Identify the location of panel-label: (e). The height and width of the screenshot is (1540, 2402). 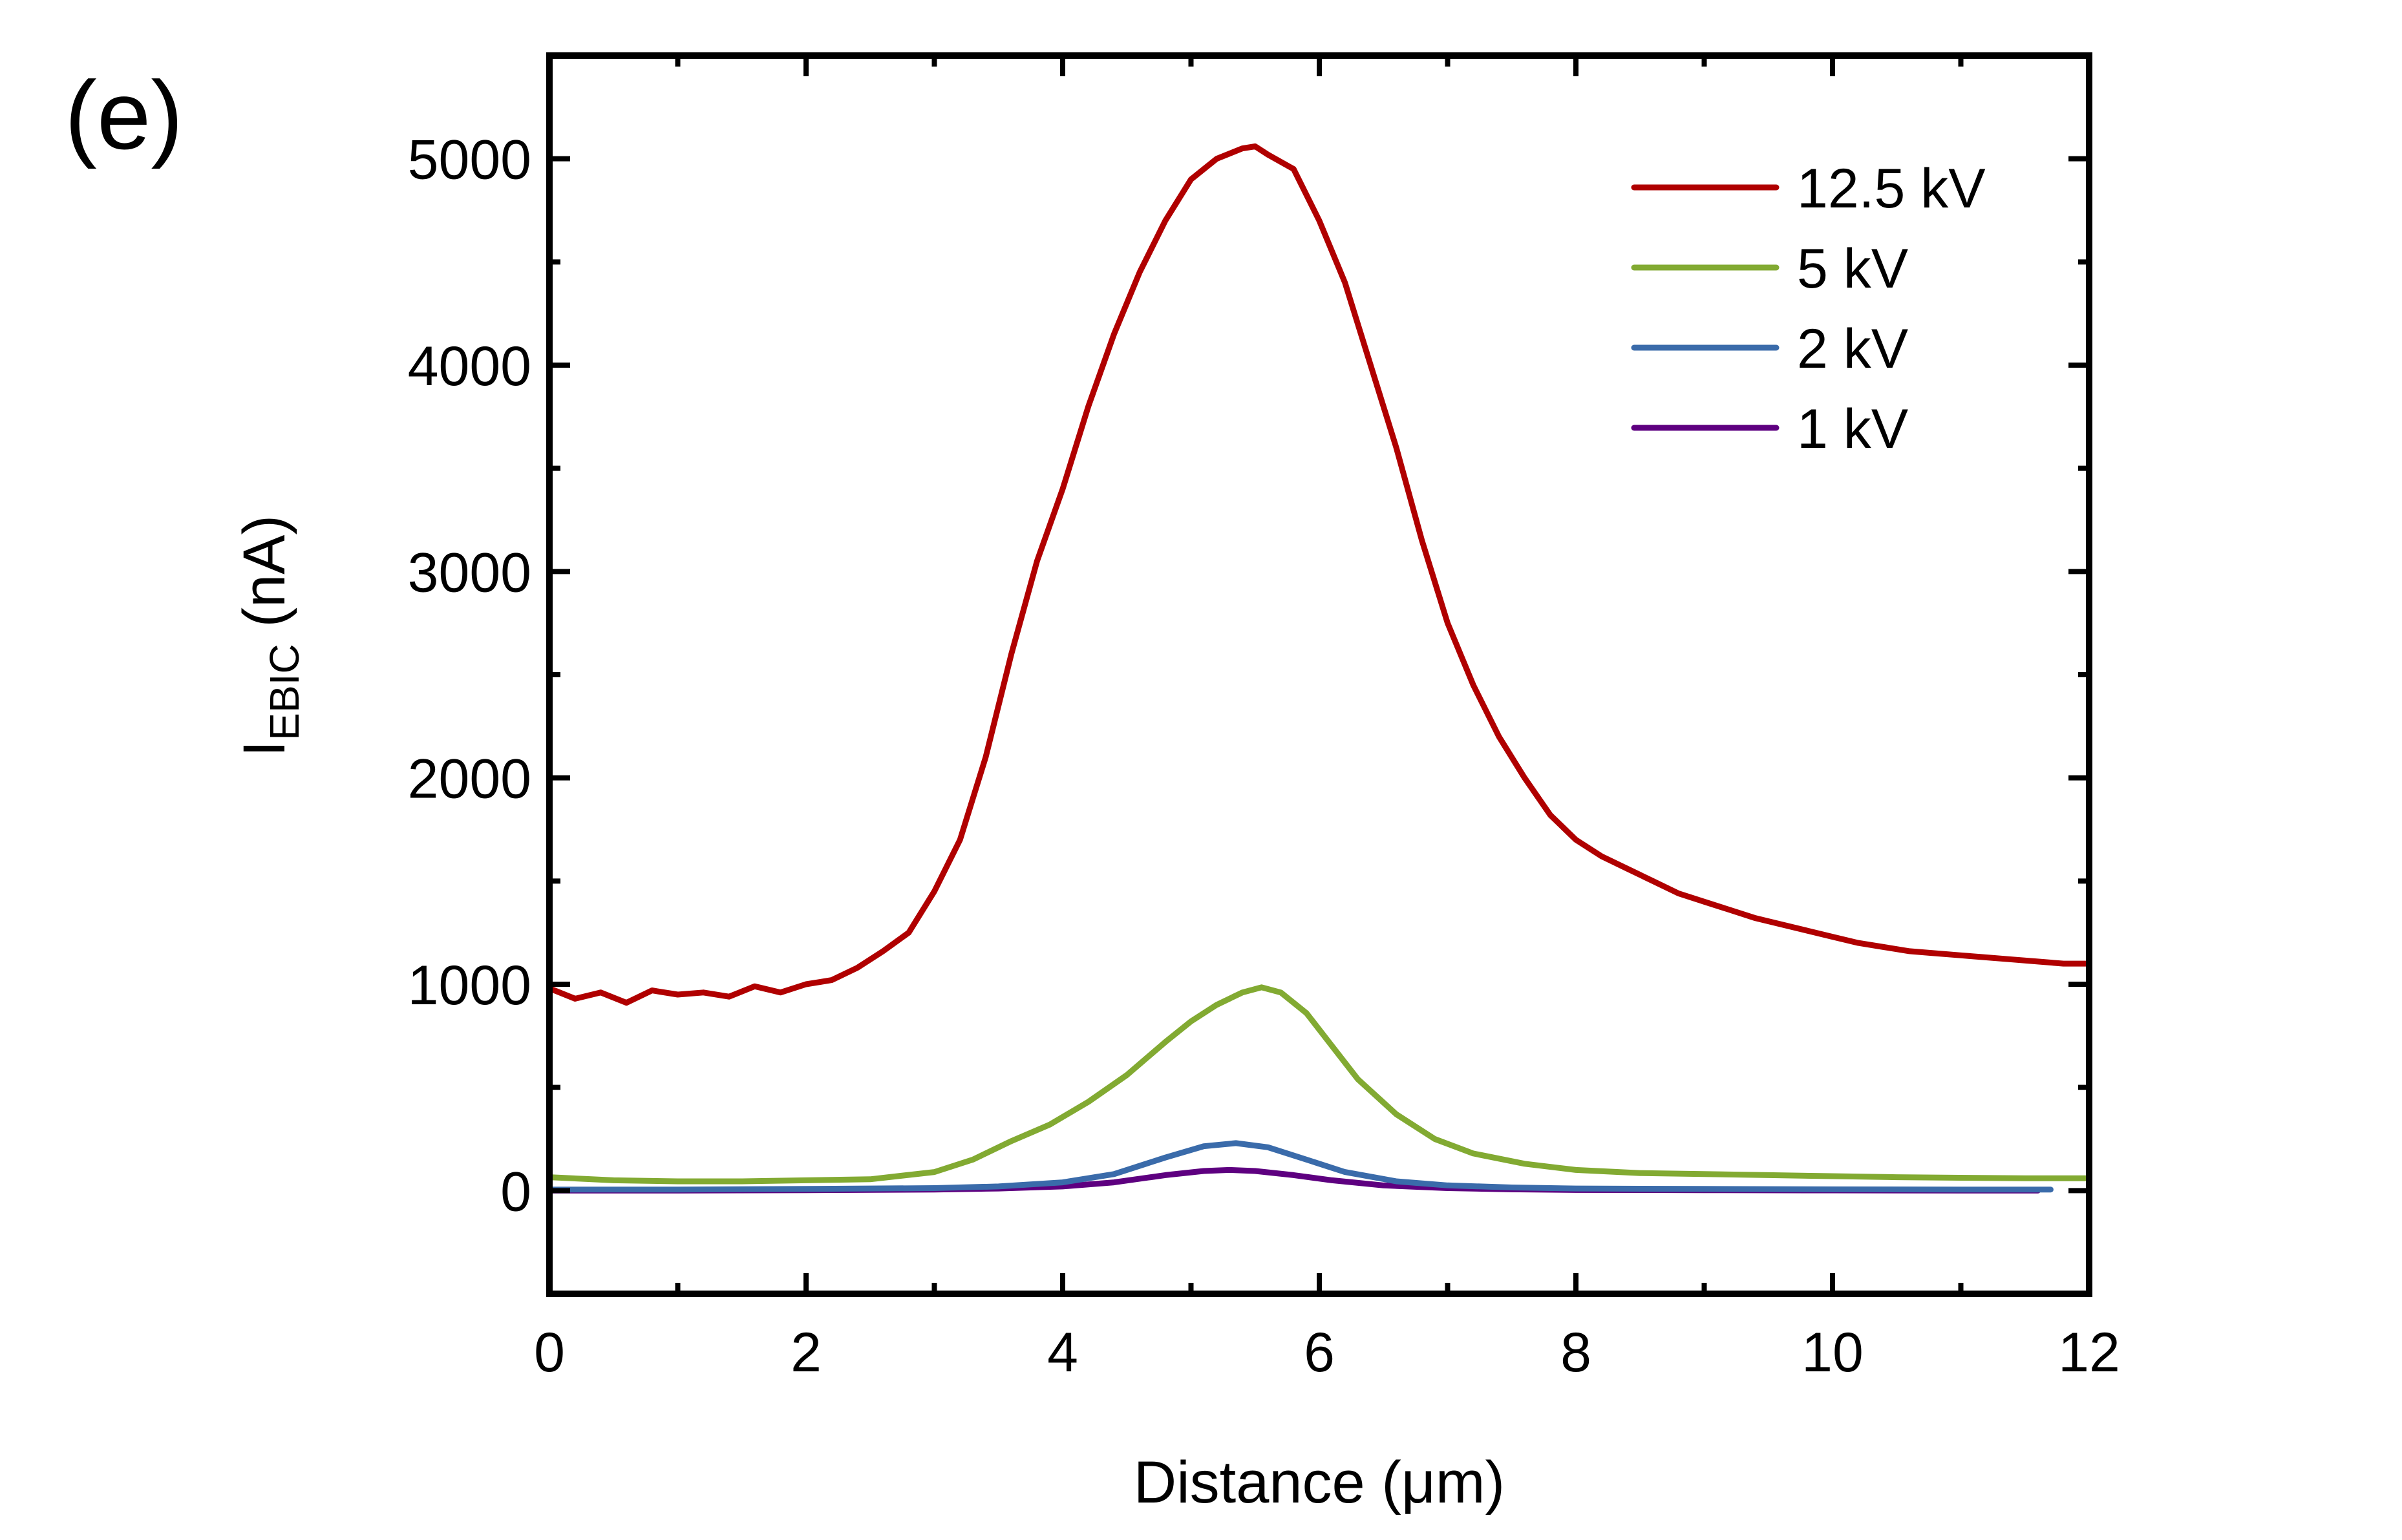
(124, 115).